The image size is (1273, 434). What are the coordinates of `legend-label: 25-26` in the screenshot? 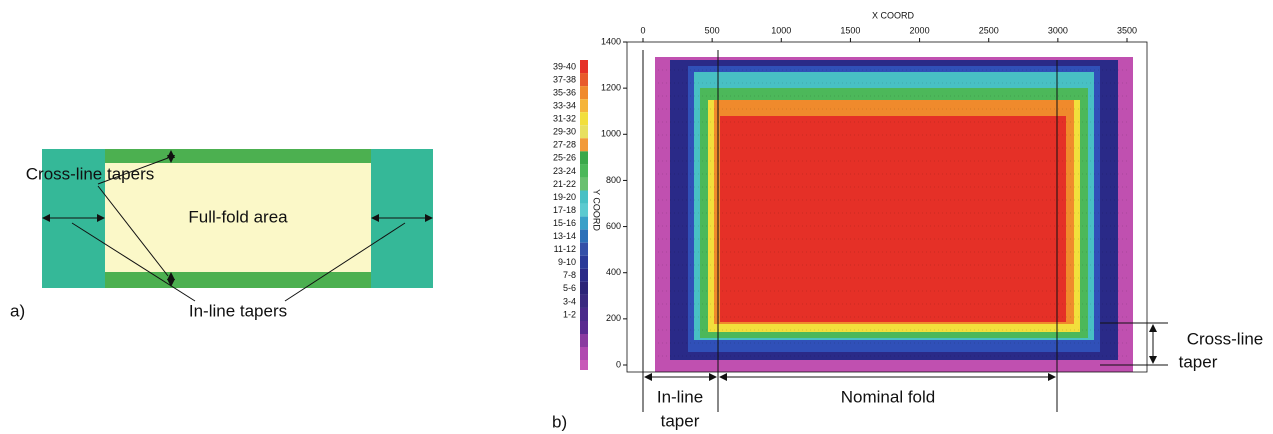 It's located at (564, 158).